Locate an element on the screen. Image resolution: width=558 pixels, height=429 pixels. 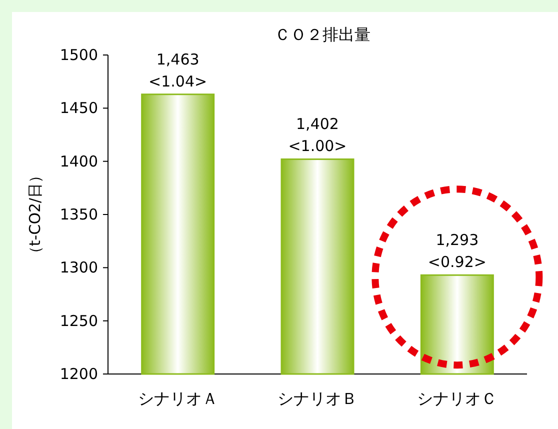
x-tick-label: シナリオＣ is located at coordinates (457, 398).